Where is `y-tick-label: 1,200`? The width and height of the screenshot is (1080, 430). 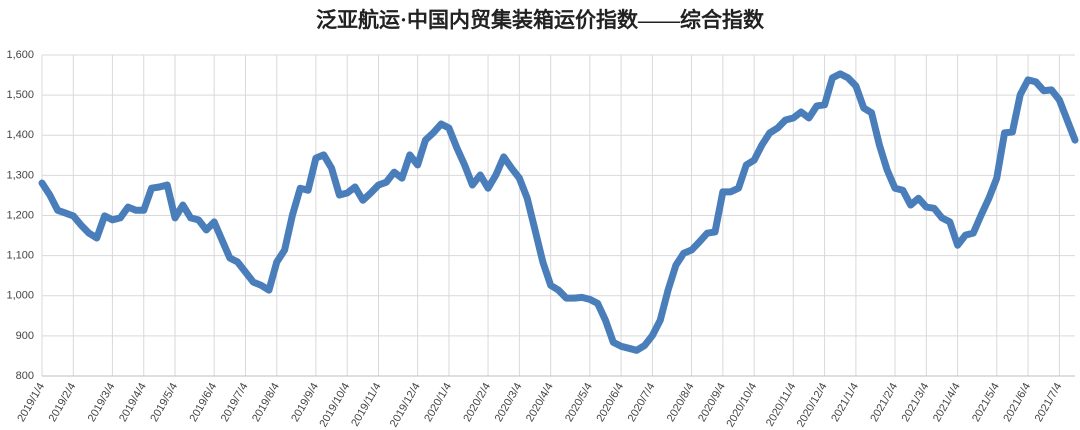 y-tick-label: 1,200 is located at coordinates (20, 215).